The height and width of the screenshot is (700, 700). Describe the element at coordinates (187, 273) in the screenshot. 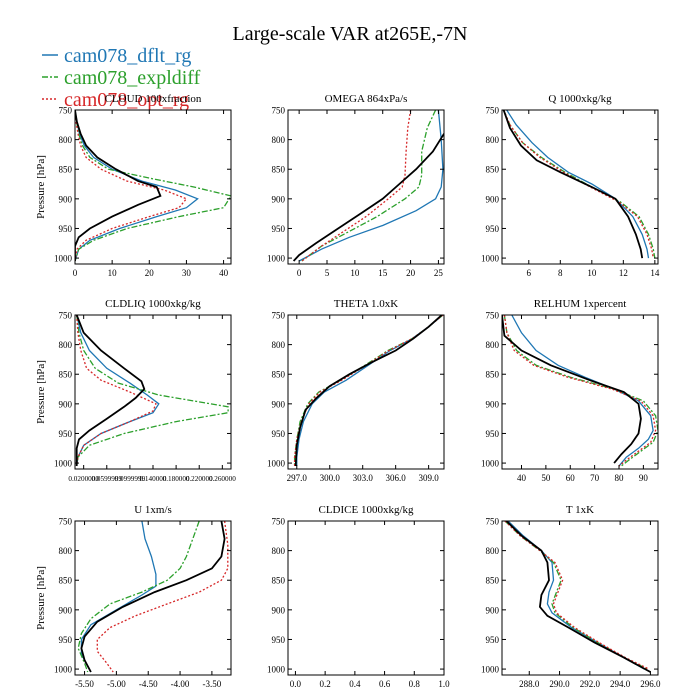

I see `x-tick-label: 30` at that location.